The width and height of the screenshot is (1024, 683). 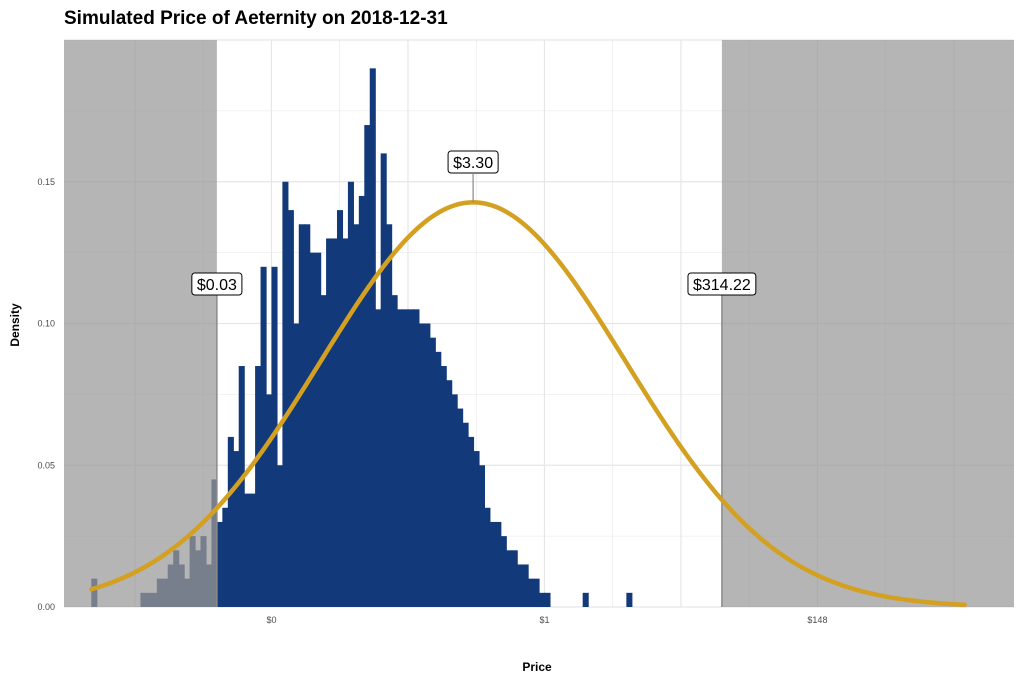 I want to click on annotation-label: $0.03, so click(x=217, y=284).